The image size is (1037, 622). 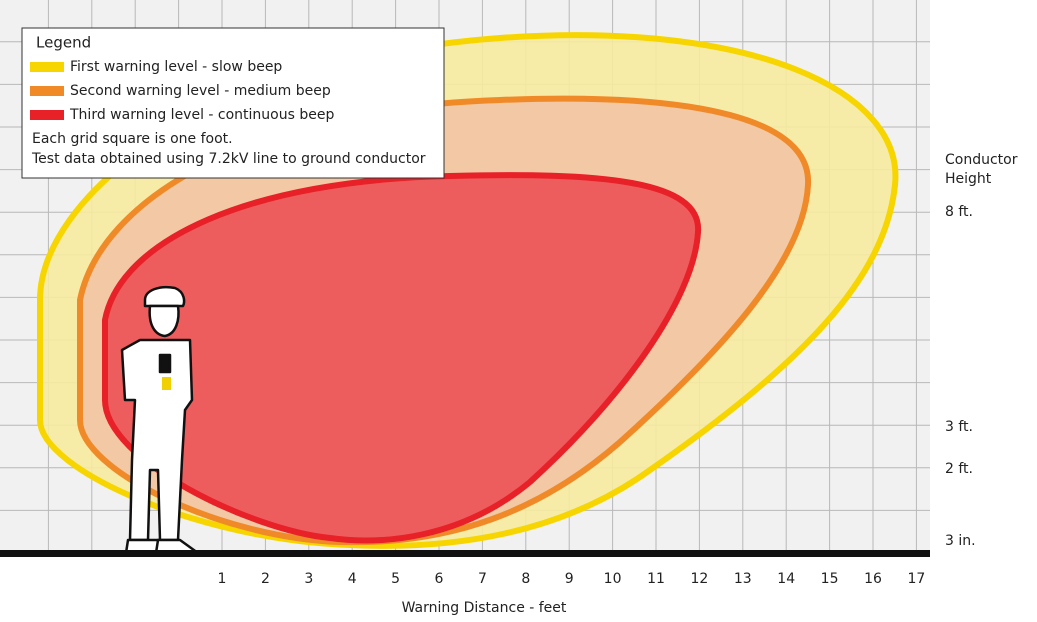 What do you see at coordinates (482, 579) in the screenshot?
I see `x-tick-label: 7` at bounding box center [482, 579].